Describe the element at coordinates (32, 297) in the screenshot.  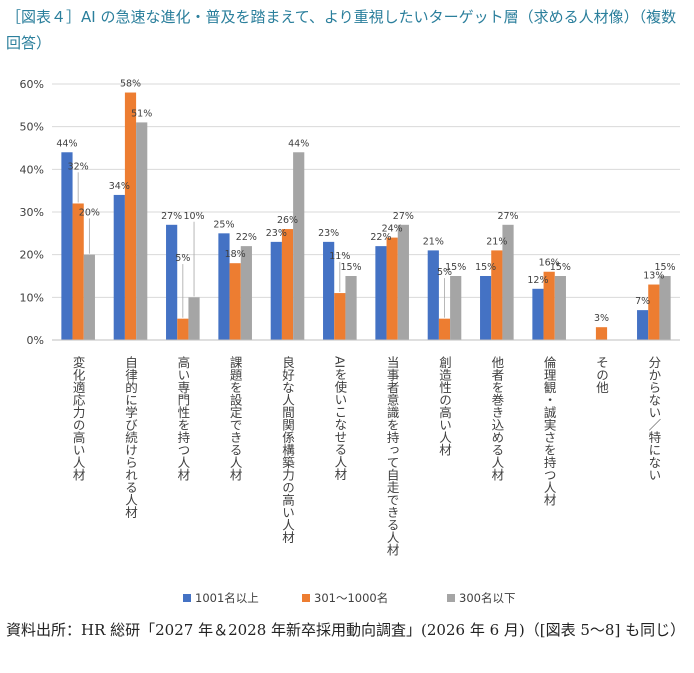
I see `y-tick-label: 10%` at that location.